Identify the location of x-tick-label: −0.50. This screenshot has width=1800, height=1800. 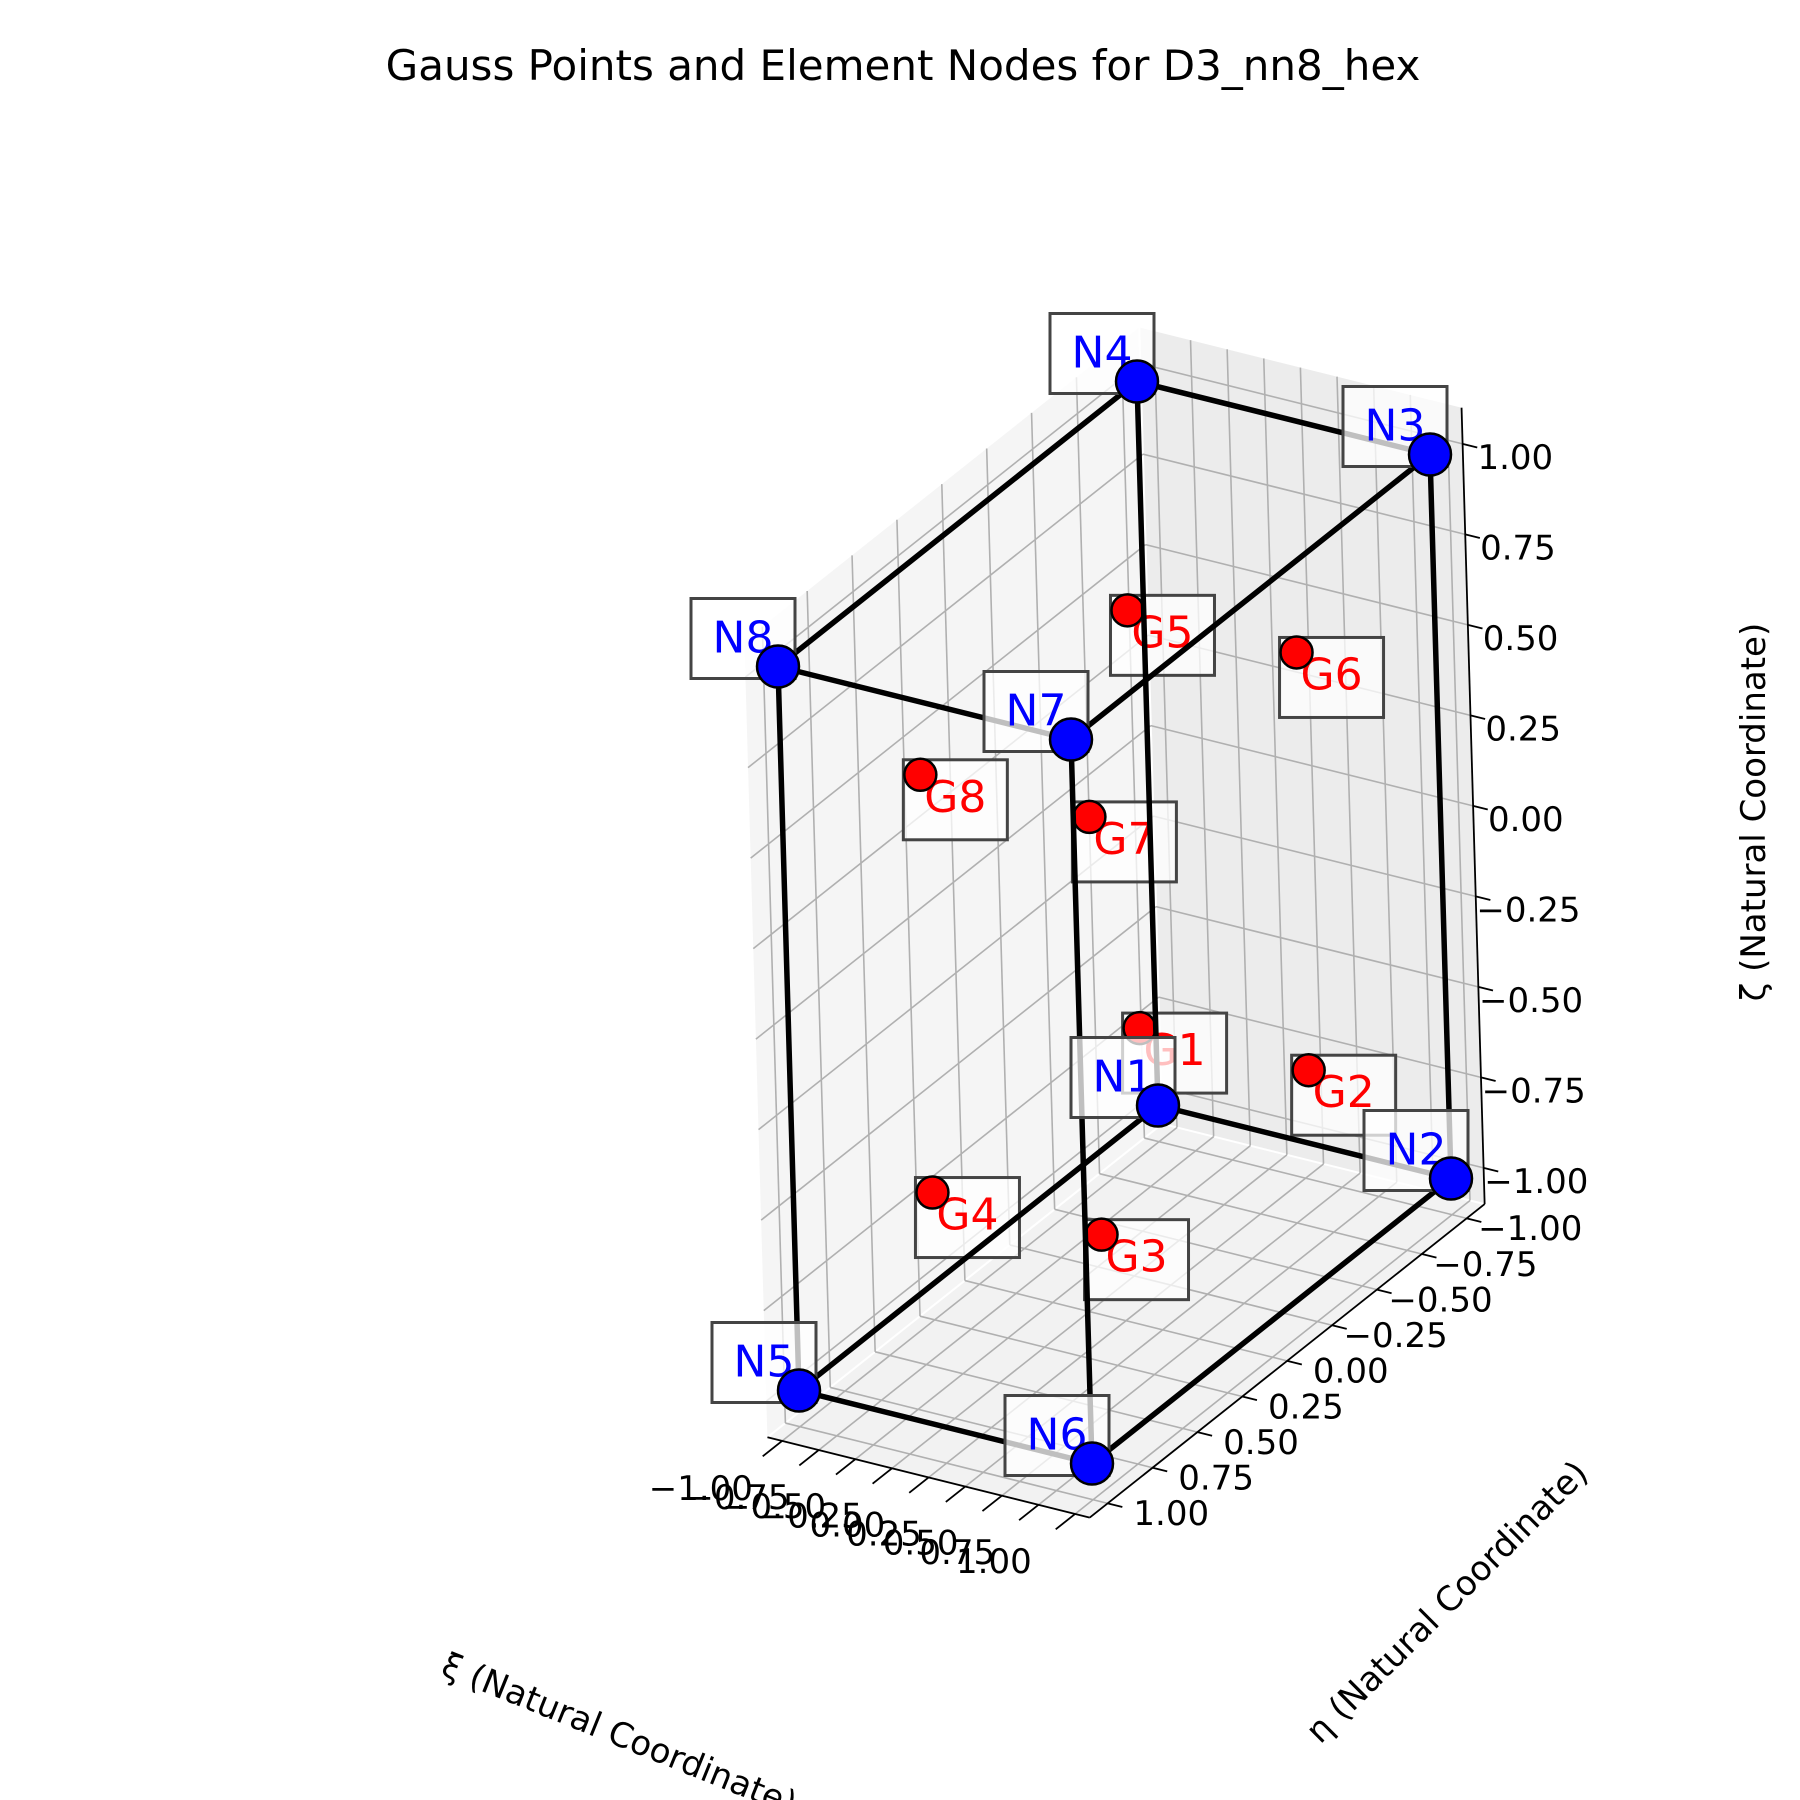
(774, 1507).